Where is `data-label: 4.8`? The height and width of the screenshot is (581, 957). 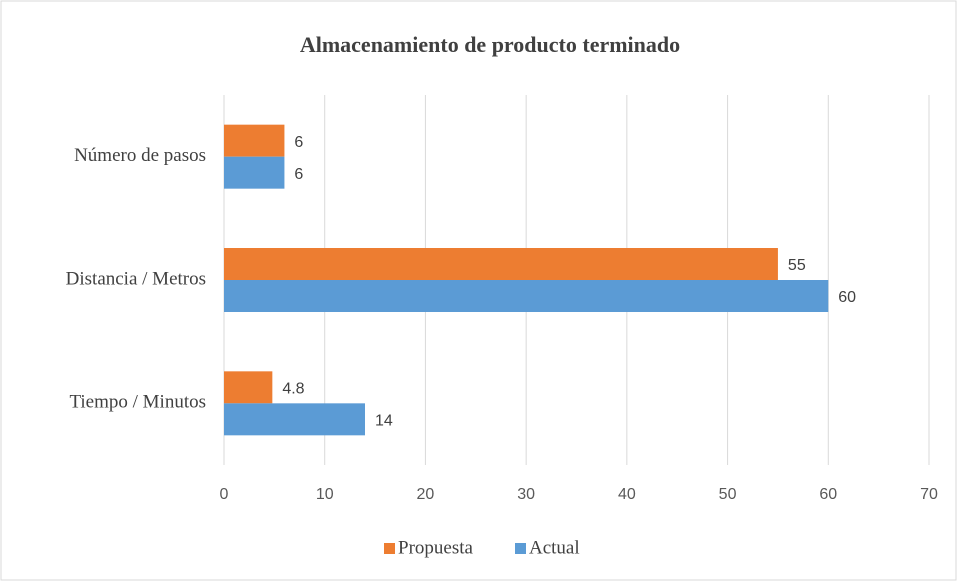 data-label: 4.8 is located at coordinates (293, 389).